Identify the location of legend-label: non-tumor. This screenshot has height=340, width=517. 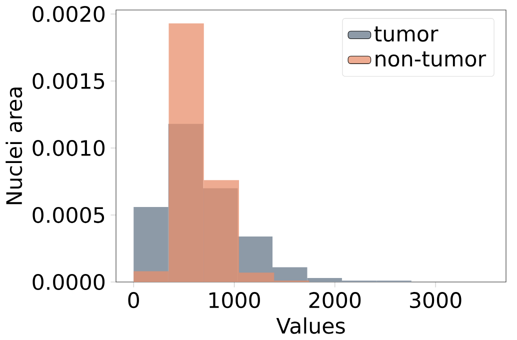
(431, 59).